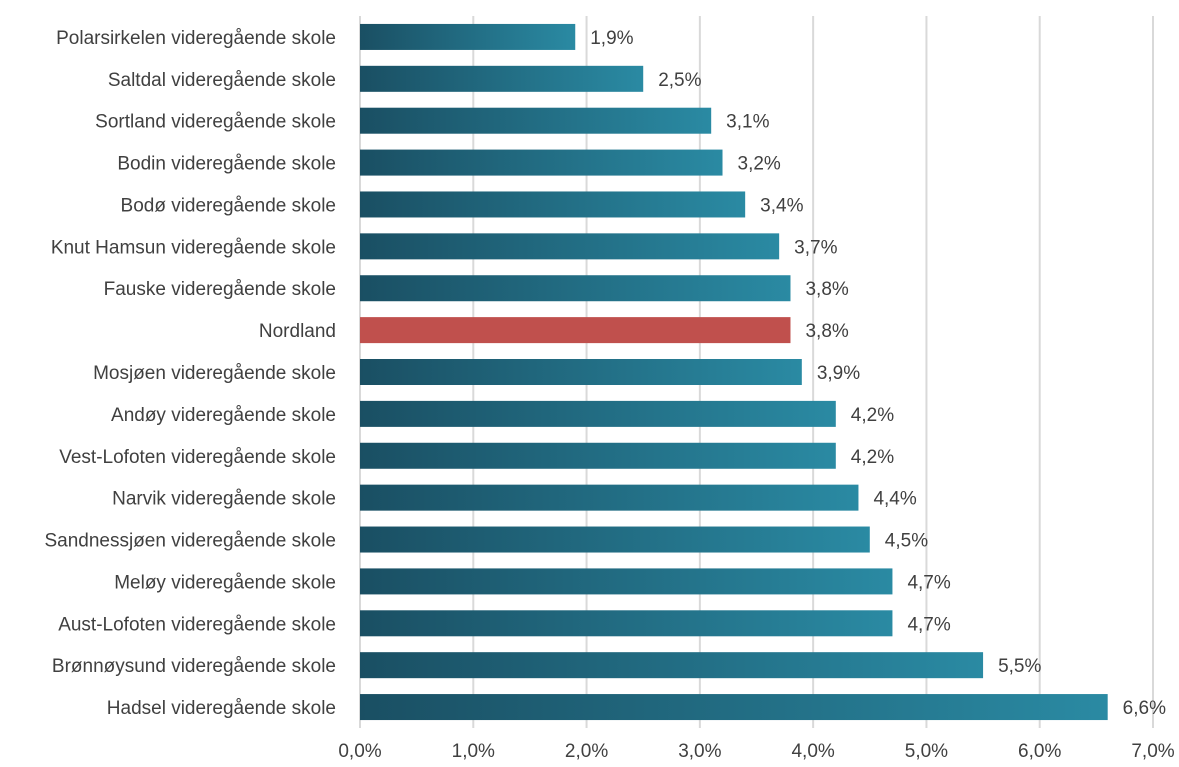  I want to click on category-label: Sandnessjøen videregående skole, so click(190, 541).